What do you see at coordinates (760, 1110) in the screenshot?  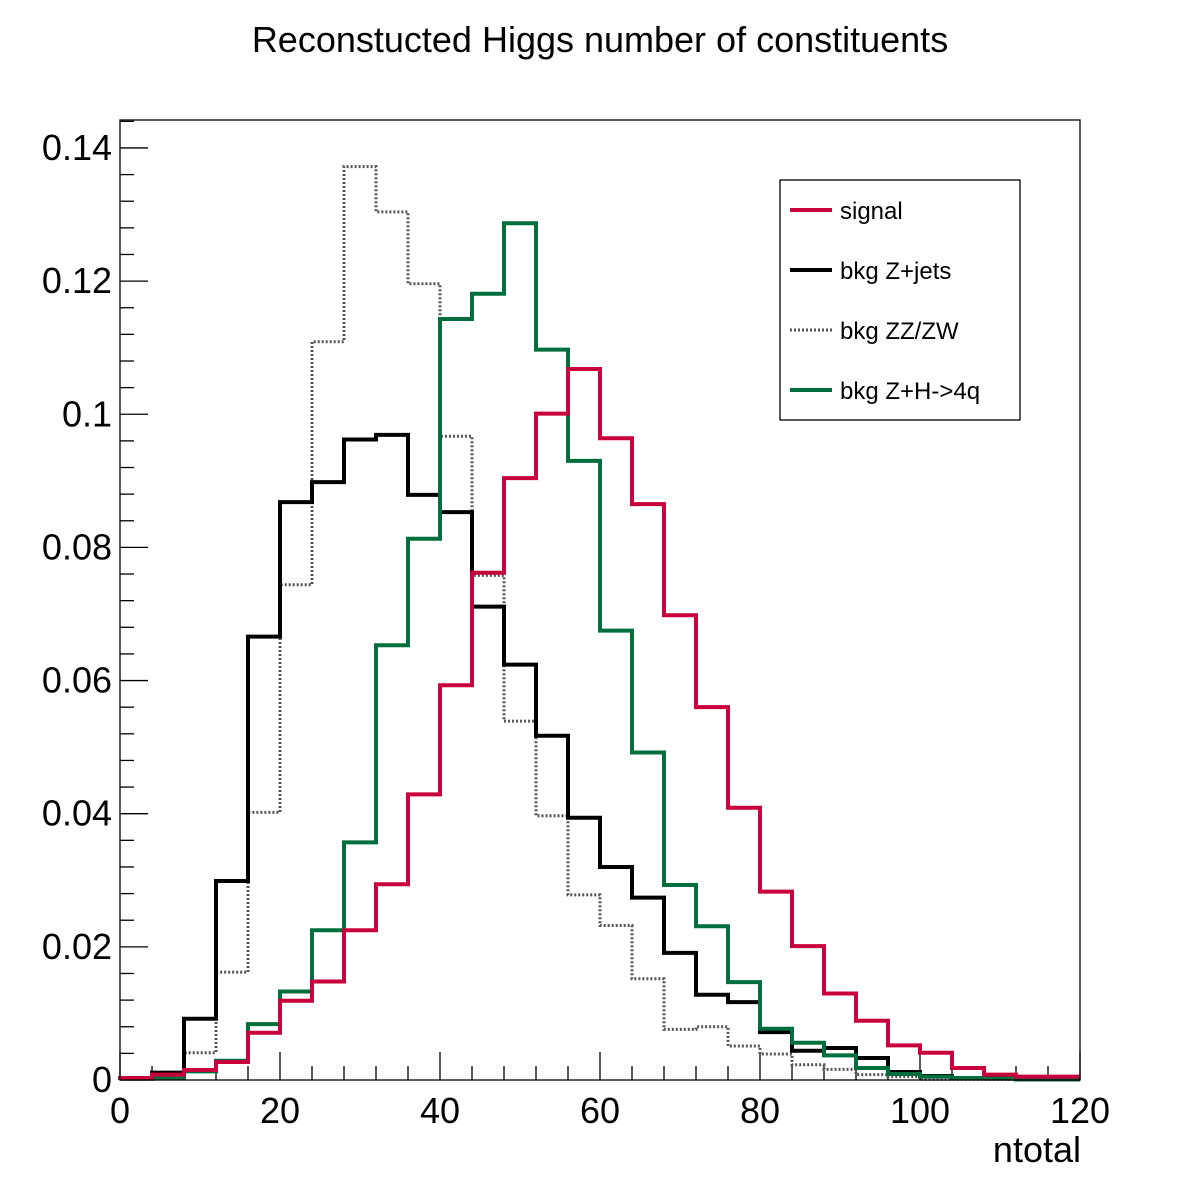 I see `x-tick-label: 80` at bounding box center [760, 1110].